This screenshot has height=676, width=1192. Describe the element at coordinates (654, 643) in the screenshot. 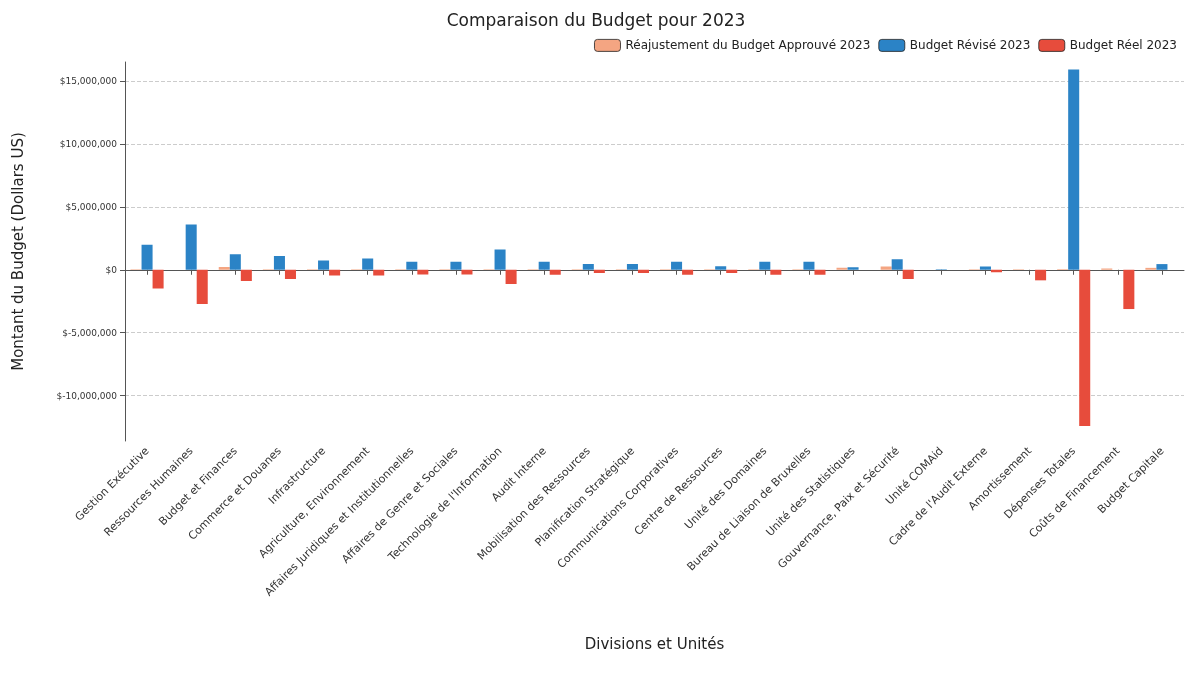

I see `x-axis-title: Divisions et Unités` at that location.